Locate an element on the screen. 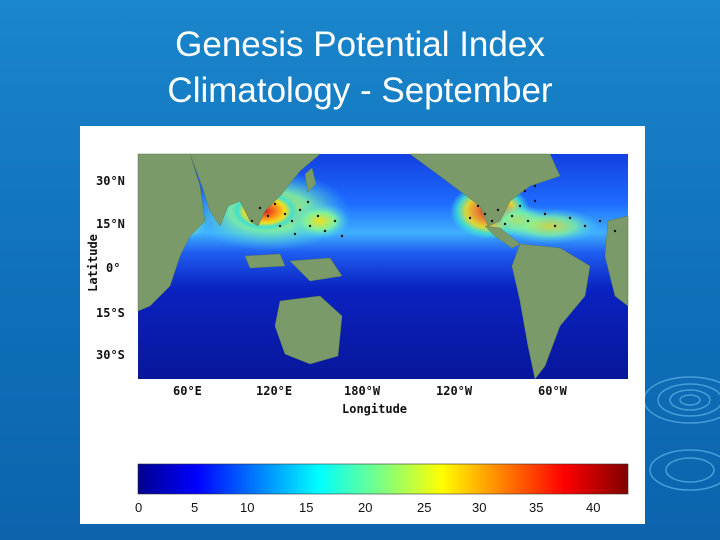 This screenshot has width=720, height=540. lon-tick: 60°E is located at coordinates (187, 391).